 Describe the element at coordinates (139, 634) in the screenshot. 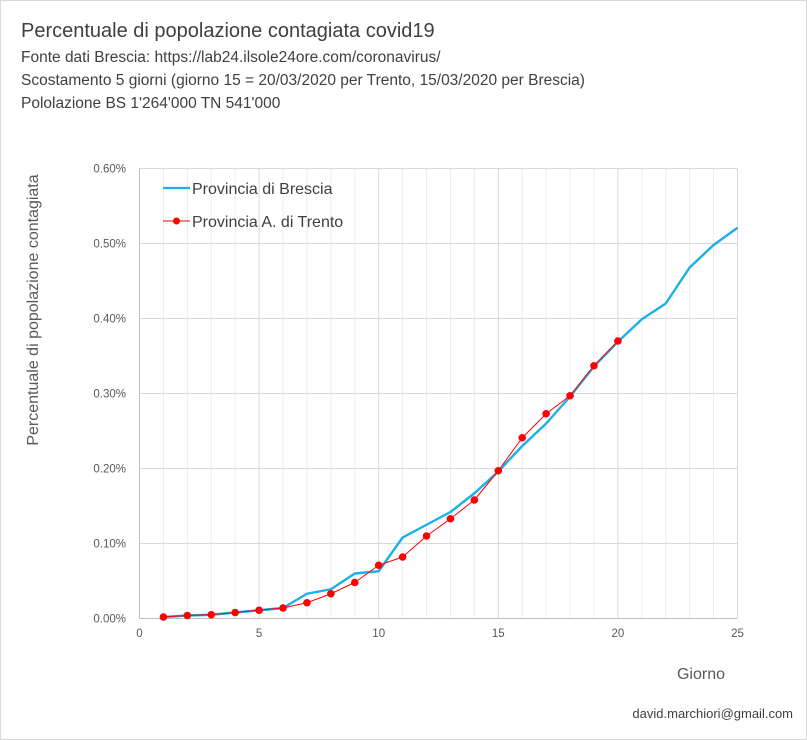

I see `x-tick-label: 0` at that location.